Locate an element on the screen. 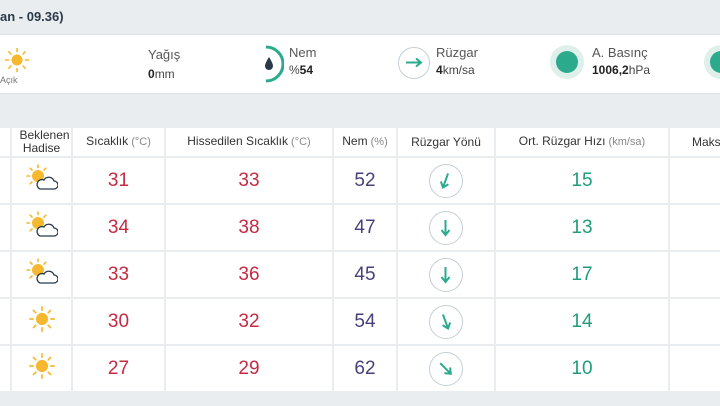 This screenshot has height=406, width=720. wind-speed-value: 10 is located at coordinates (582, 368).